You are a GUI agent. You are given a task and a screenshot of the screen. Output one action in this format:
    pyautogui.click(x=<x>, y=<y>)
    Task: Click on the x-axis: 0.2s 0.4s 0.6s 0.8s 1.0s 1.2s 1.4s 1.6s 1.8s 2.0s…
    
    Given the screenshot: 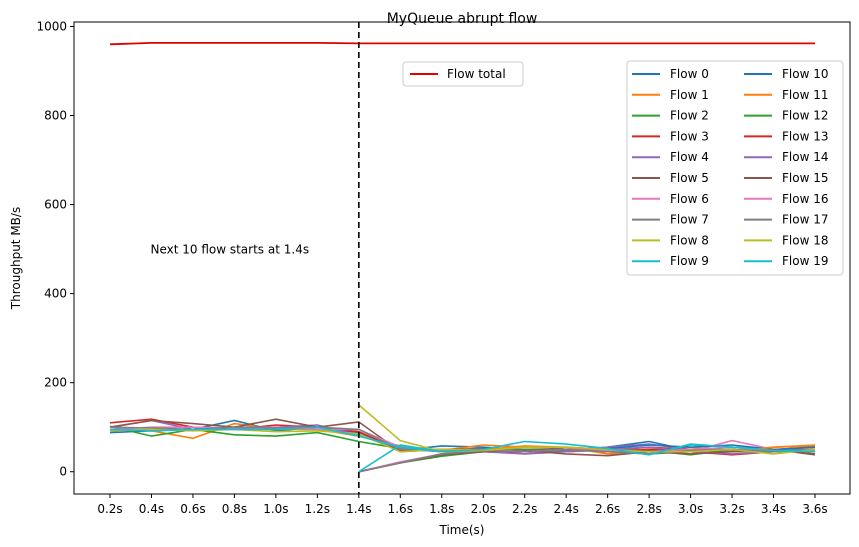 What is the action you would take?
    pyautogui.click(x=462, y=505)
    